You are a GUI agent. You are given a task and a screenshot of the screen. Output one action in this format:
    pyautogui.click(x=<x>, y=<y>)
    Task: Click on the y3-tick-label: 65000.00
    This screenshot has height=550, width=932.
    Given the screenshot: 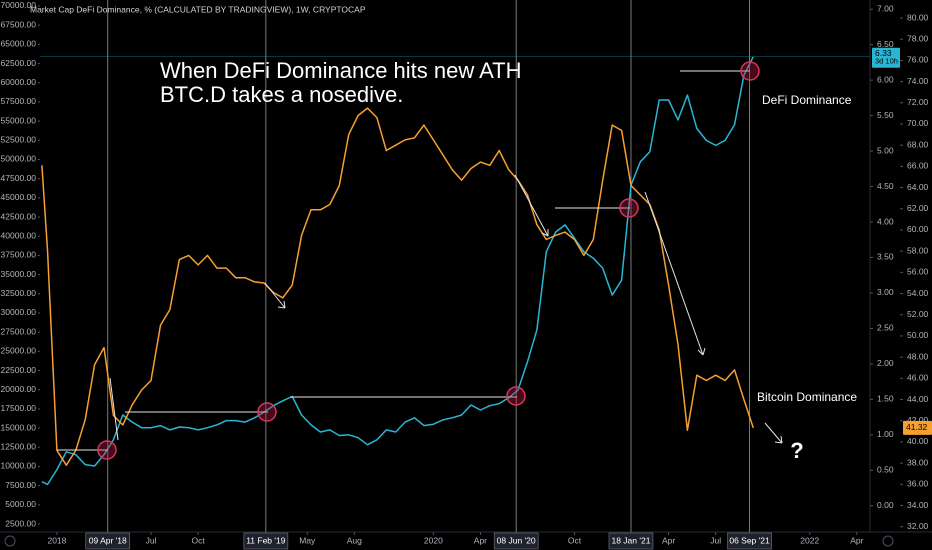 What is the action you would take?
    pyautogui.click(x=19, y=44)
    